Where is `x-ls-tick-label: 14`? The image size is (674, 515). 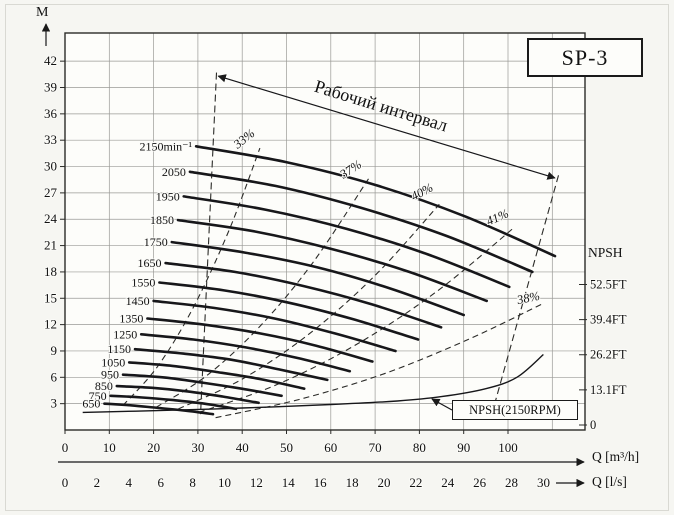 x-ls-tick-label: 14 is located at coordinates (289, 482).